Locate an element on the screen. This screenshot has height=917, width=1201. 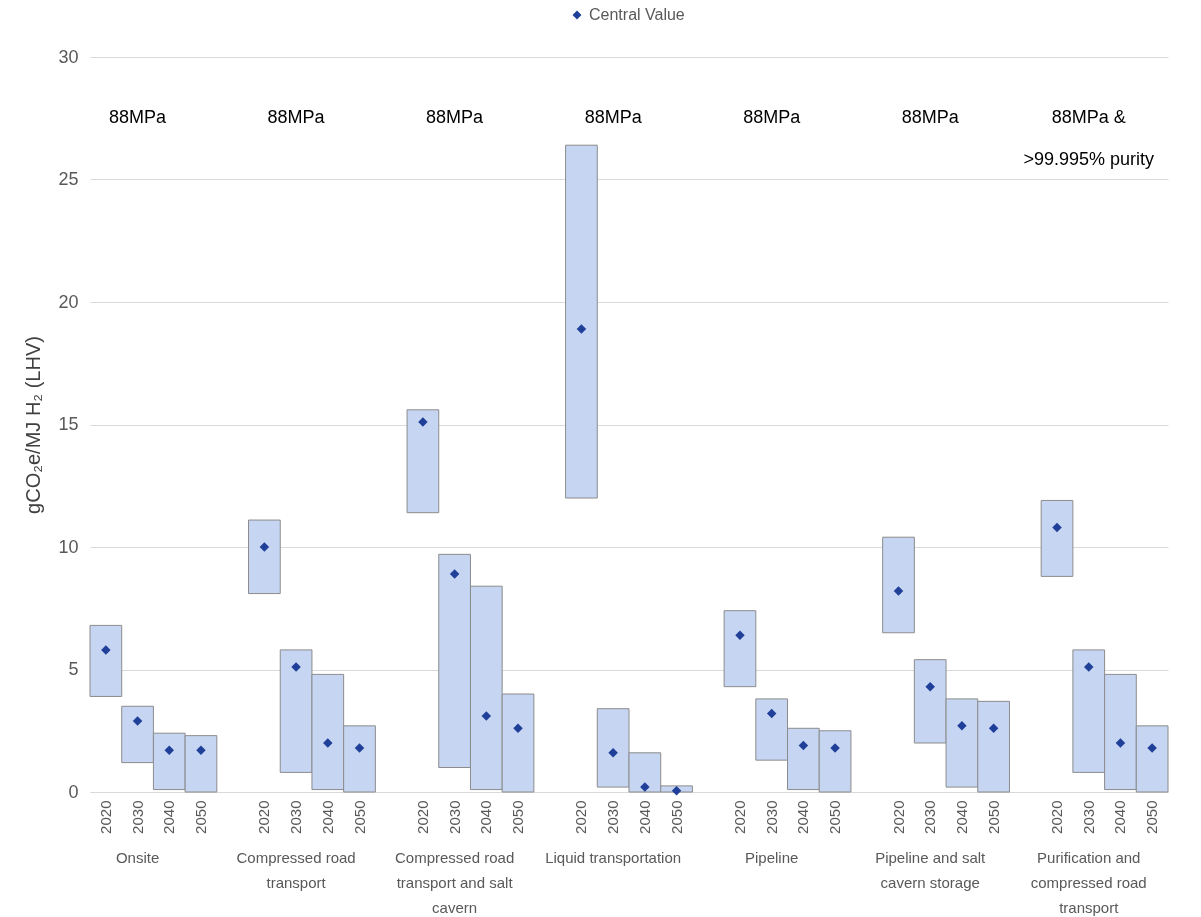
text: Liquid transportation is located at coordinates (613, 857).